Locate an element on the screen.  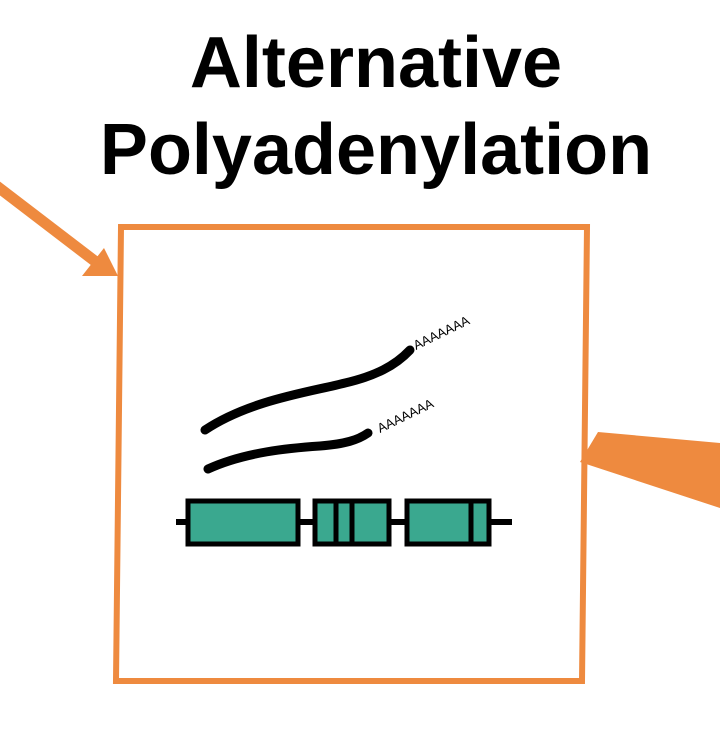
transcript-short is located at coordinates (288, 451).